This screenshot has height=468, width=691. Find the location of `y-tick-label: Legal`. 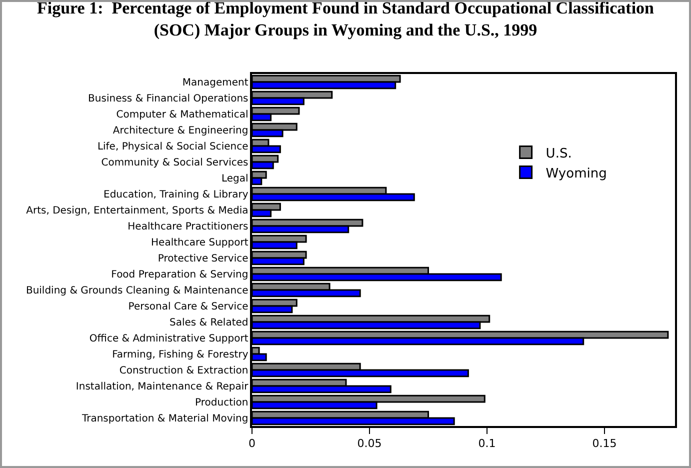

y-tick-label: Legal is located at coordinates (234, 179).